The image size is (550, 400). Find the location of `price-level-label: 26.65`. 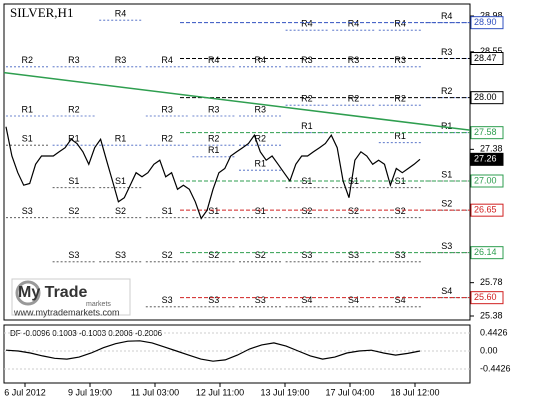

price-level-label: 26.65 is located at coordinates (485, 210).